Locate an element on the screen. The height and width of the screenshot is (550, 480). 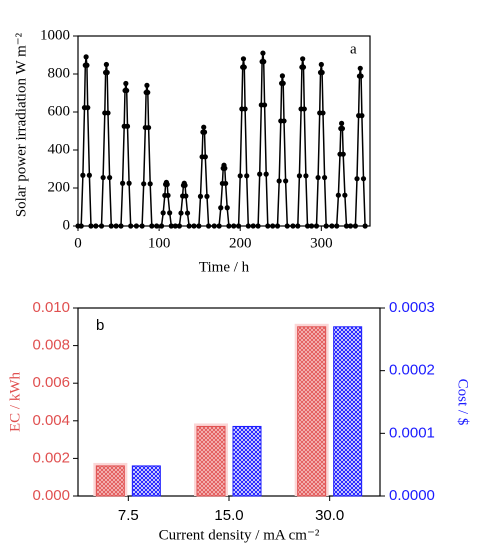
y-axis-label: EC / kWh is located at coordinates (15, 402).